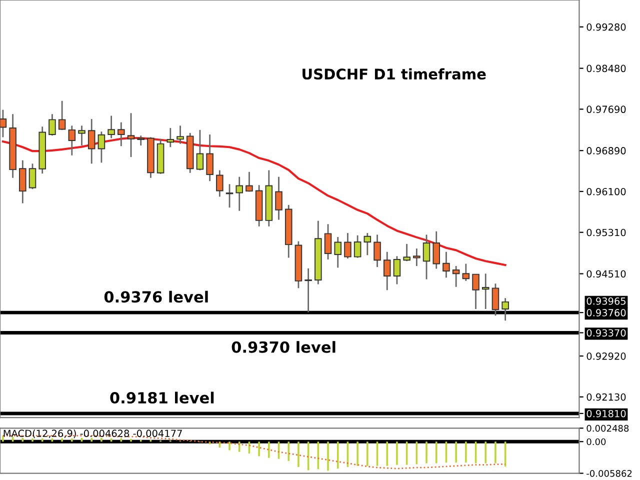 This screenshot has width=640, height=480. What do you see at coordinates (606, 27) in the screenshot?
I see `y-tick-label: 0.99280` at bounding box center [606, 27].